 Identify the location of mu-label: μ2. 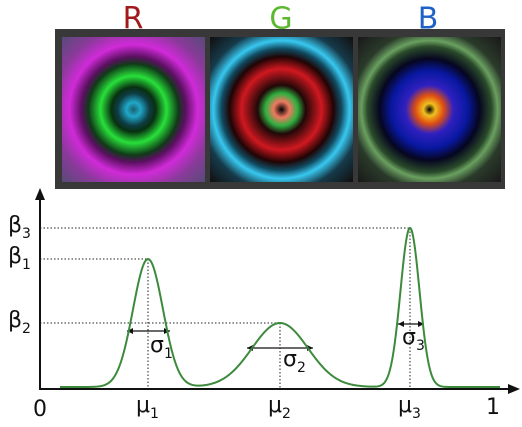
(279, 407).